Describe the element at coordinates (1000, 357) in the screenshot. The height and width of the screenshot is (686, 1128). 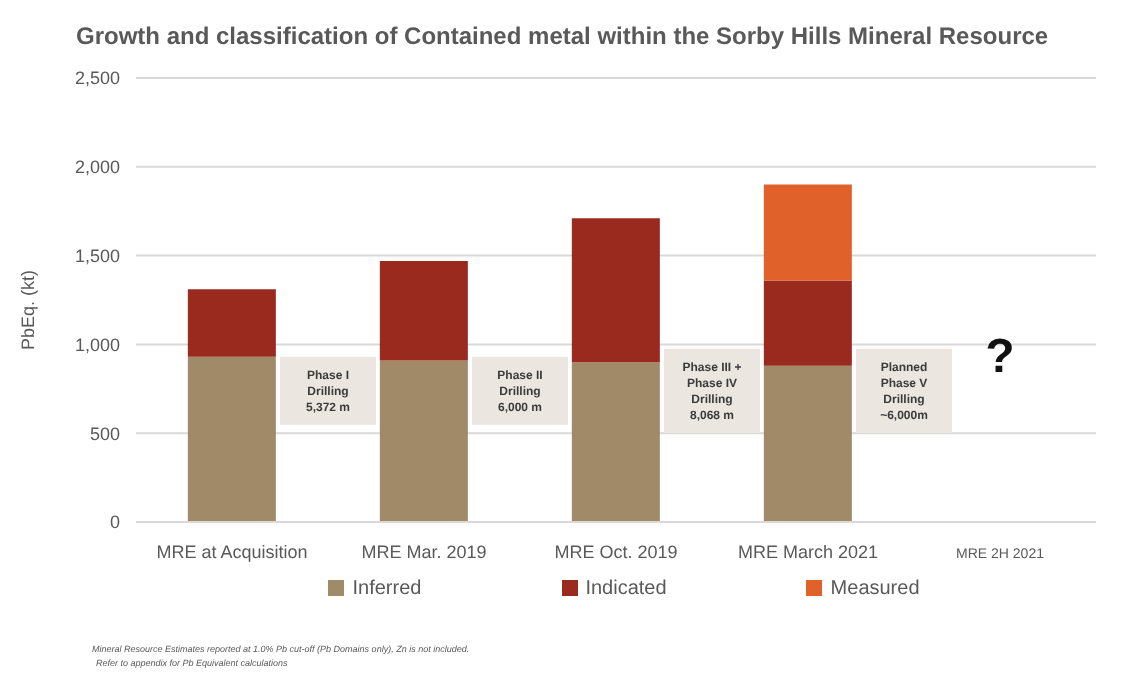
I see `annotation: ?` at that location.